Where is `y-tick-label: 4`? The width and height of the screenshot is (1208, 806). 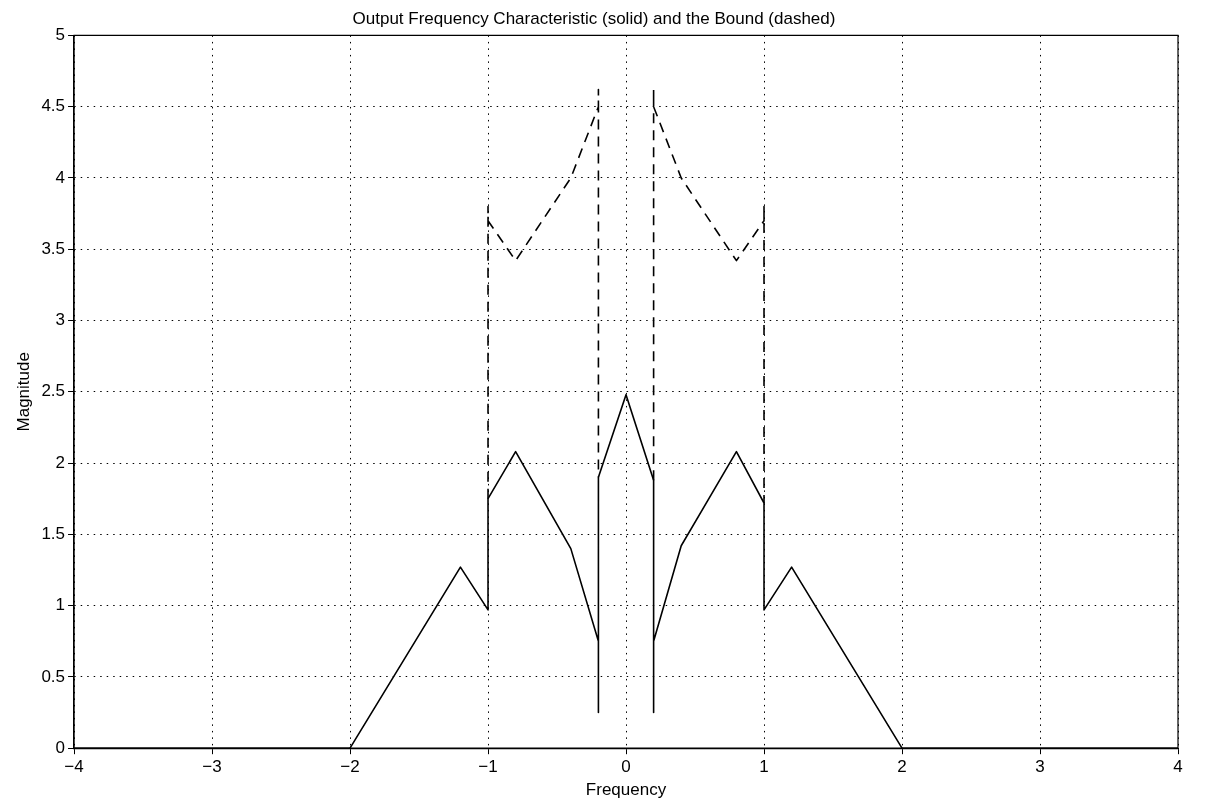
y-tick-label: 4 is located at coordinates (60, 177).